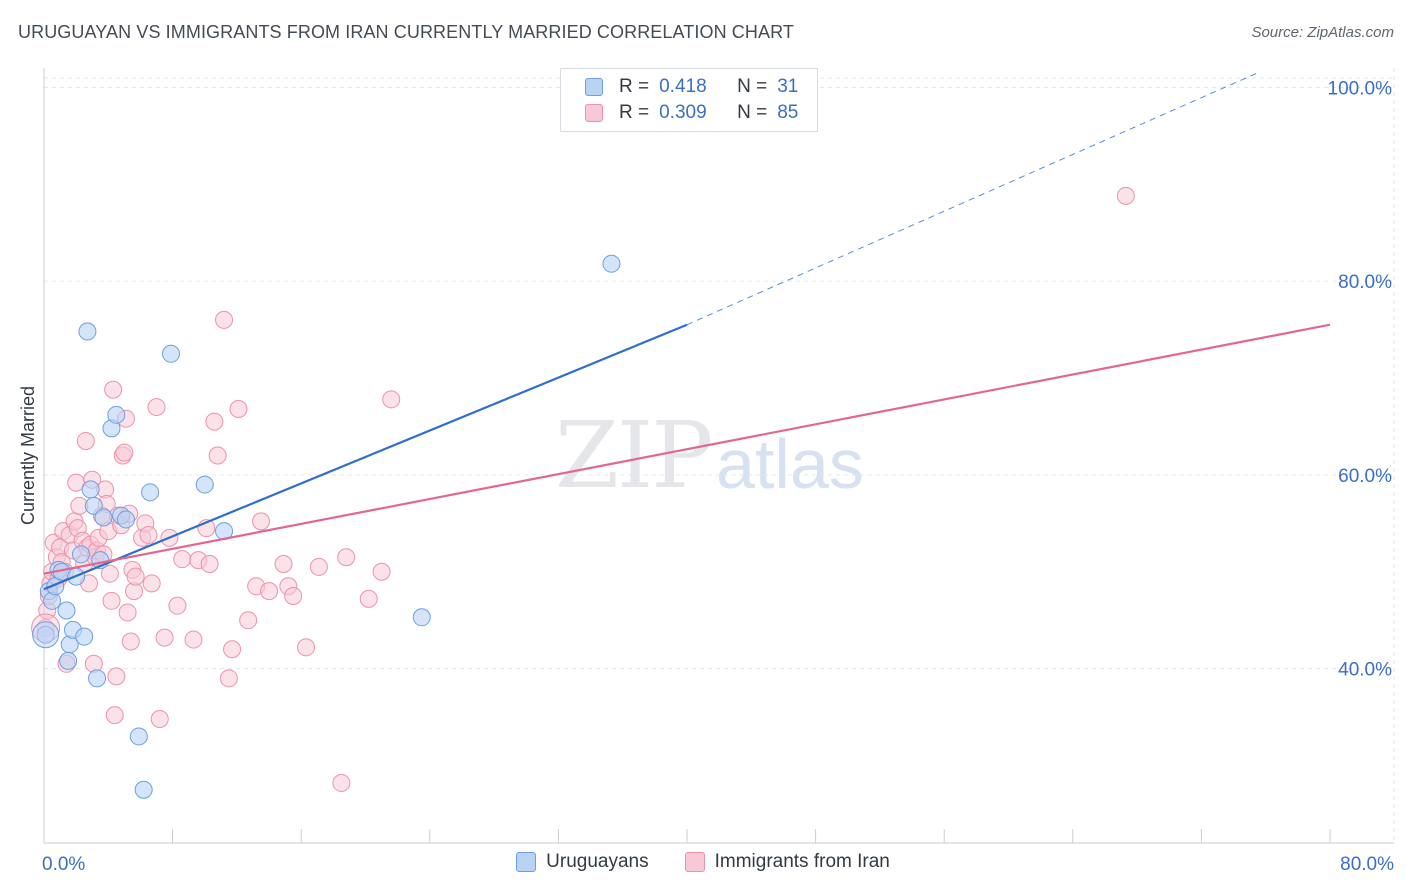 The height and width of the screenshot is (892, 1406). I want to click on bottom-legend-uruguayans: Uruguayans, so click(582, 862).